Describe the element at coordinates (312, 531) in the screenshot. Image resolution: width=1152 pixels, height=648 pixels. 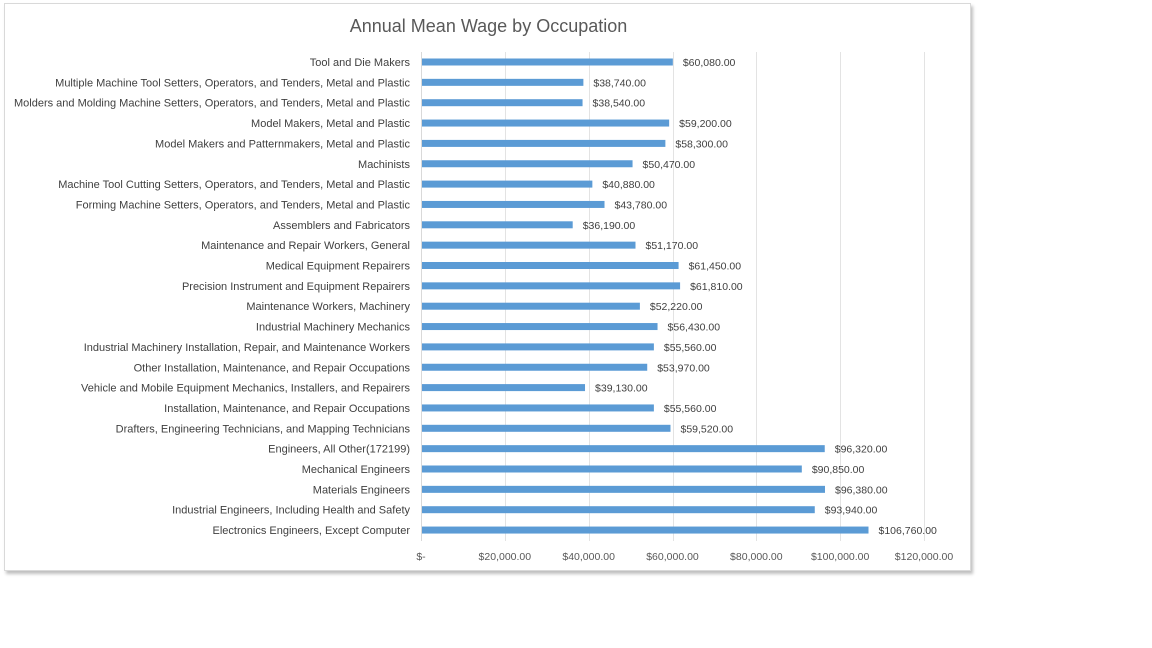
I see `category-label: Electronics Engineers, Except Computer` at that location.